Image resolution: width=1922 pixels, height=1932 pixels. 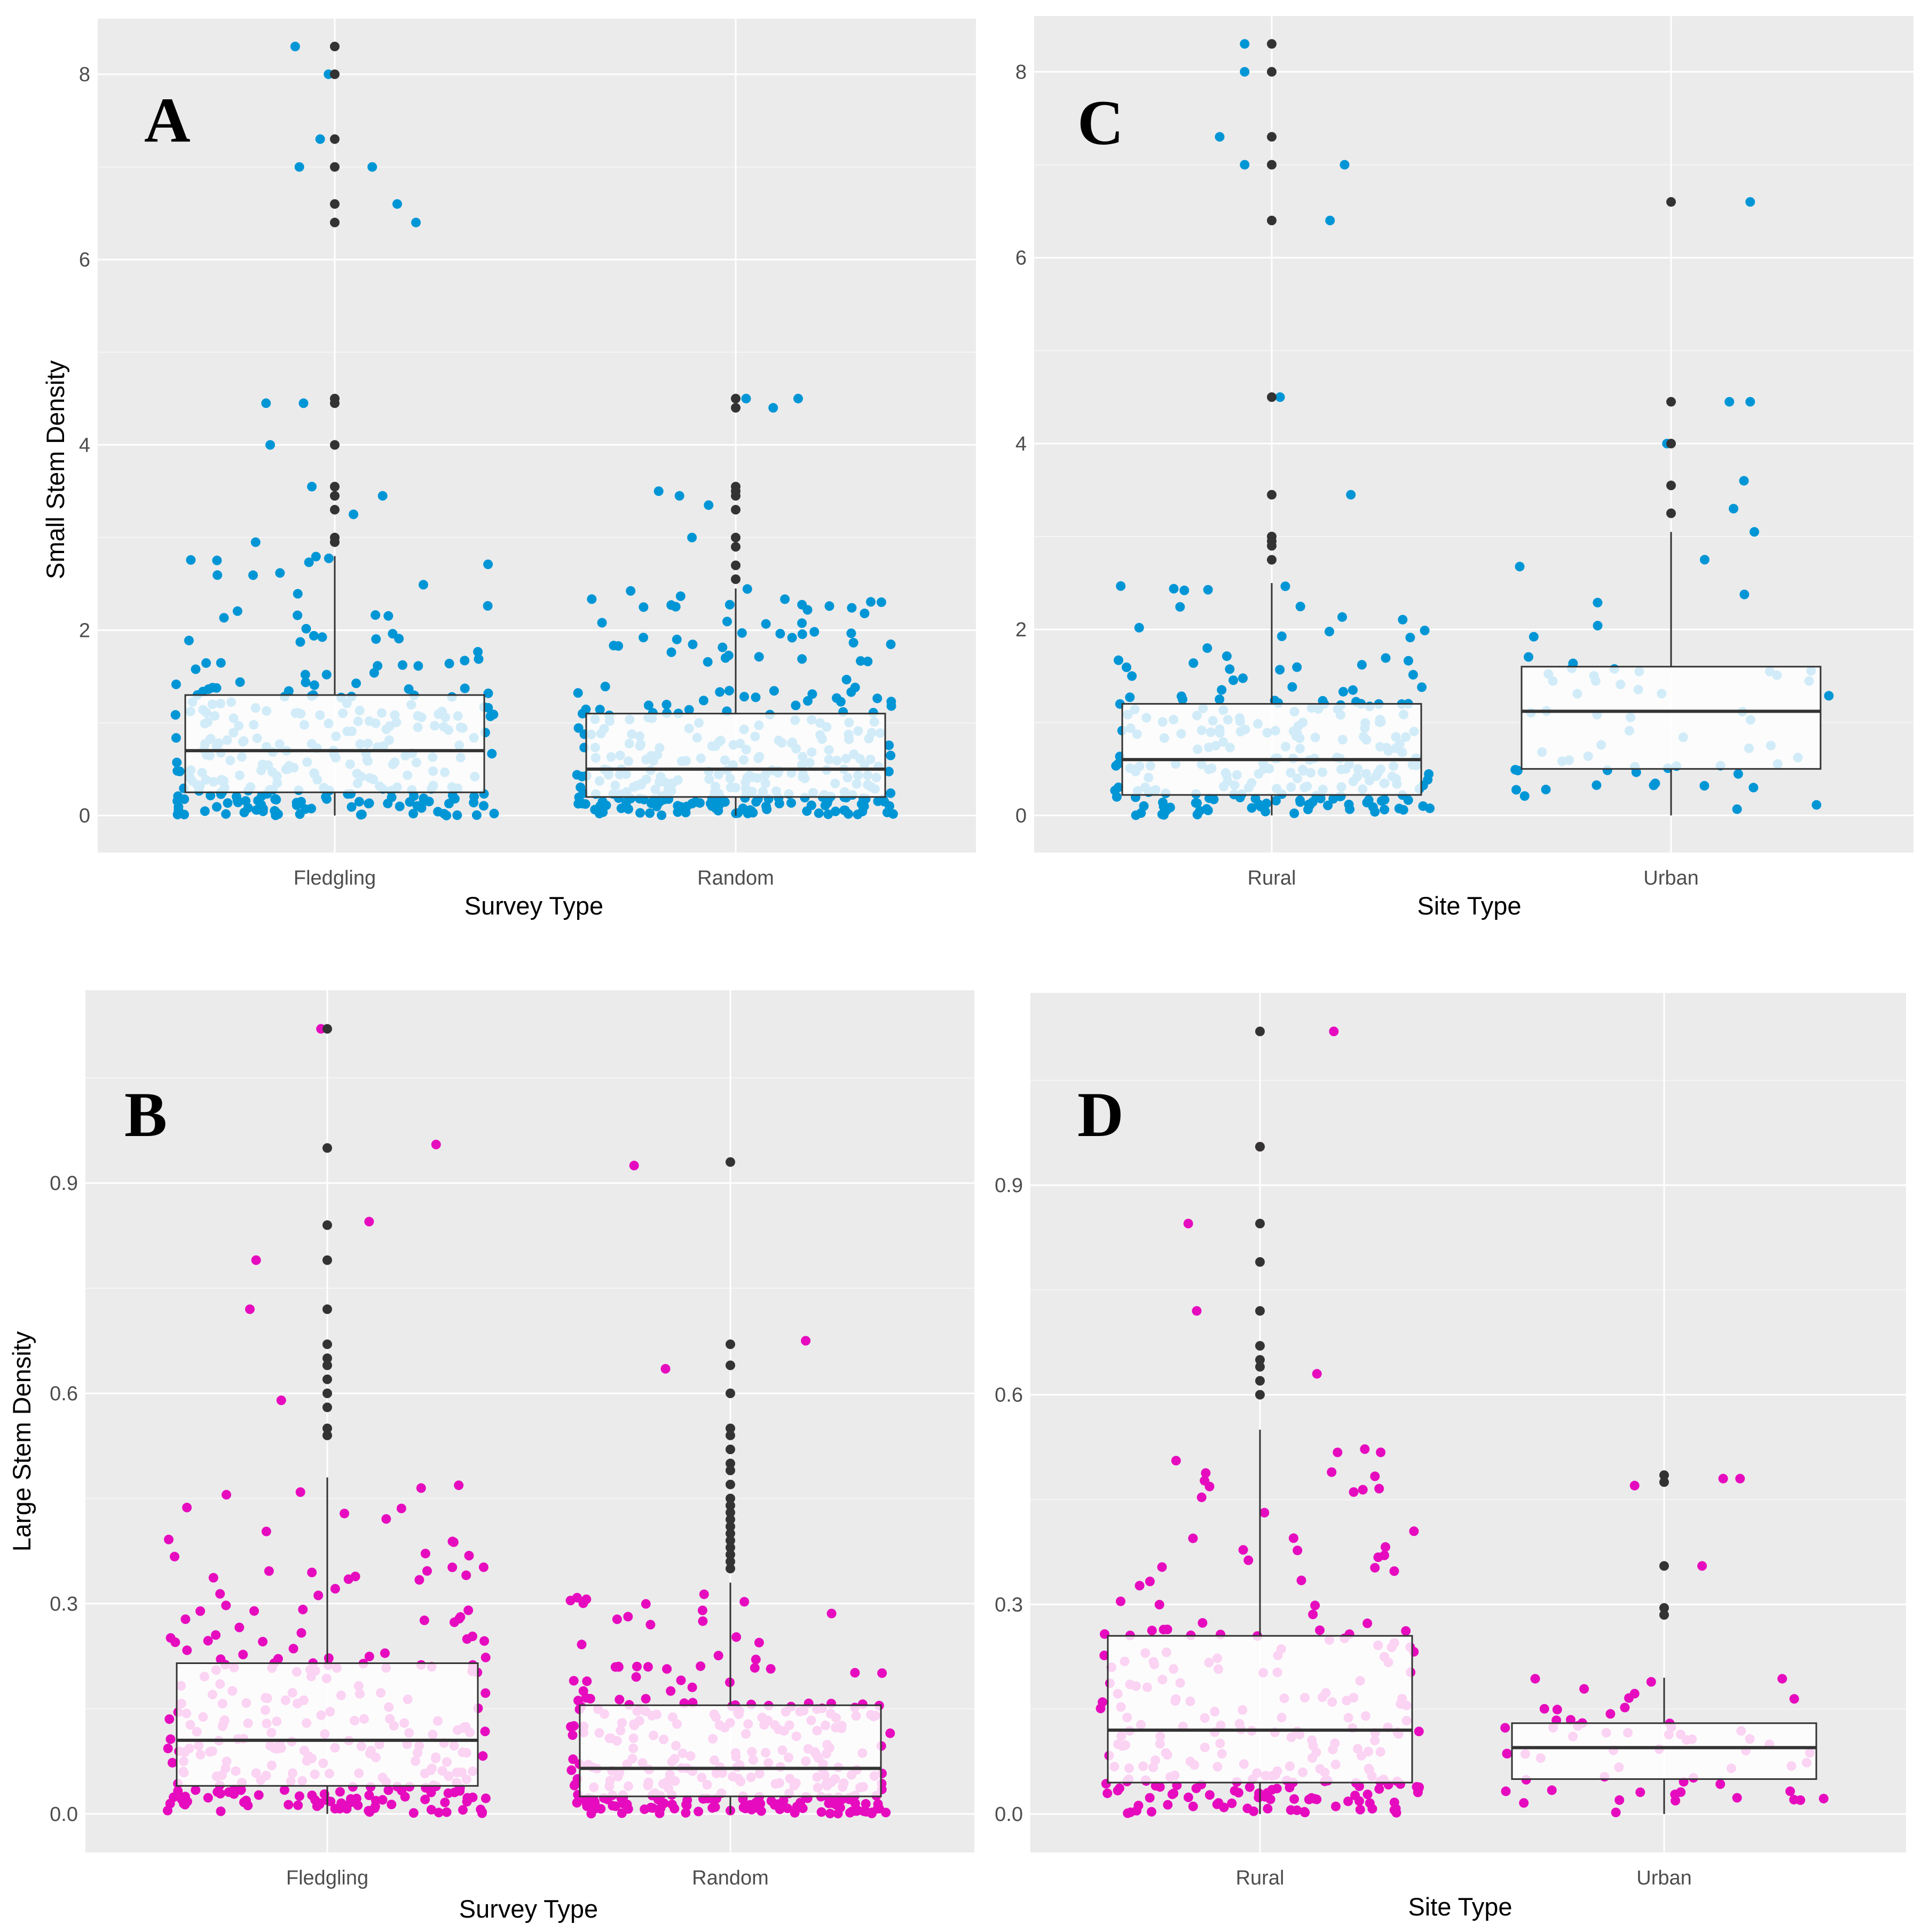 I want to click on y-tick-label: 0.0, so click(x=64, y=1815).